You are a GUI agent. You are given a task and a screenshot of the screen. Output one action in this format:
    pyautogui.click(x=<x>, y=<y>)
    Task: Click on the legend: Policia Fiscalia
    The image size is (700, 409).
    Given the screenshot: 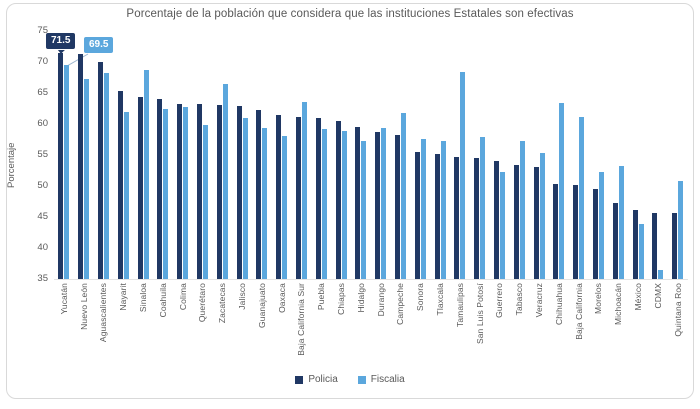 What is the action you would take?
    pyautogui.click(x=350, y=379)
    